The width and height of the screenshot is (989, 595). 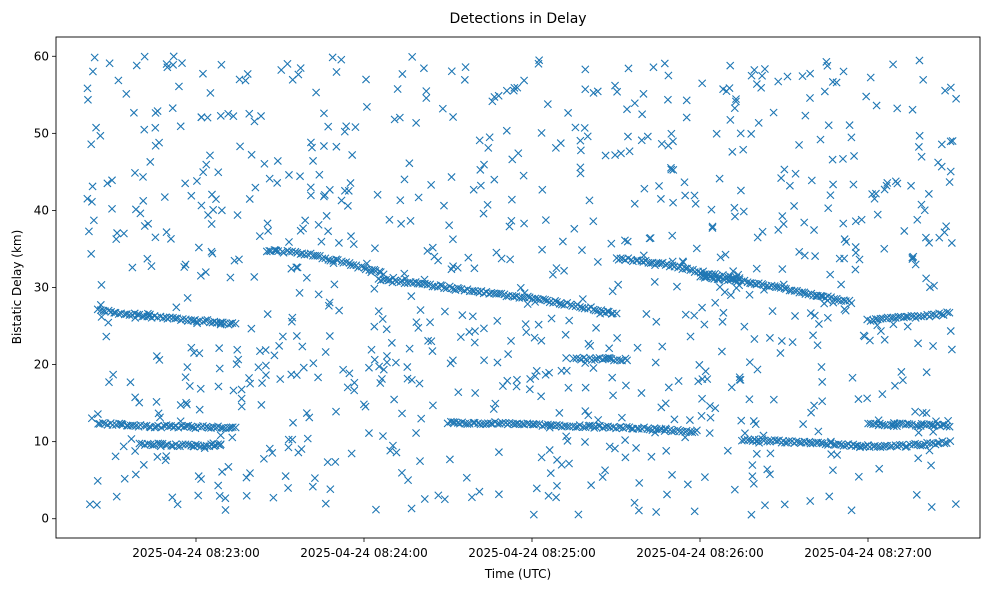 What do you see at coordinates (867, 553) in the screenshot?
I see `x-tick-label: 2025-04-24 08:27:00` at bounding box center [867, 553].